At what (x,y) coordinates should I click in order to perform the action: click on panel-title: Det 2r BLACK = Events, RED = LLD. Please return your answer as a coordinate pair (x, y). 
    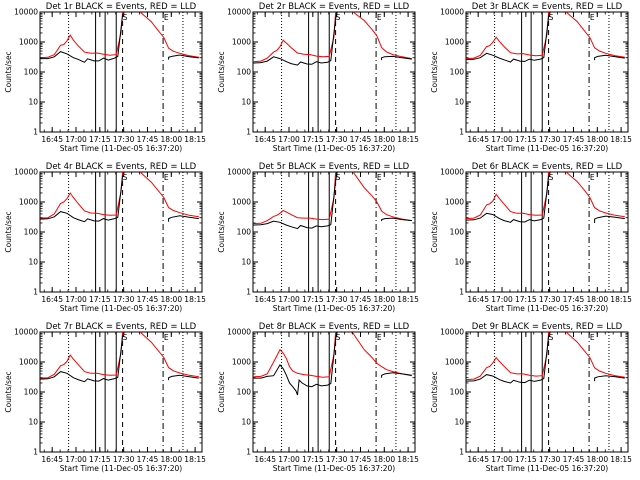
    Looking at the image, I should click on (334, 7).